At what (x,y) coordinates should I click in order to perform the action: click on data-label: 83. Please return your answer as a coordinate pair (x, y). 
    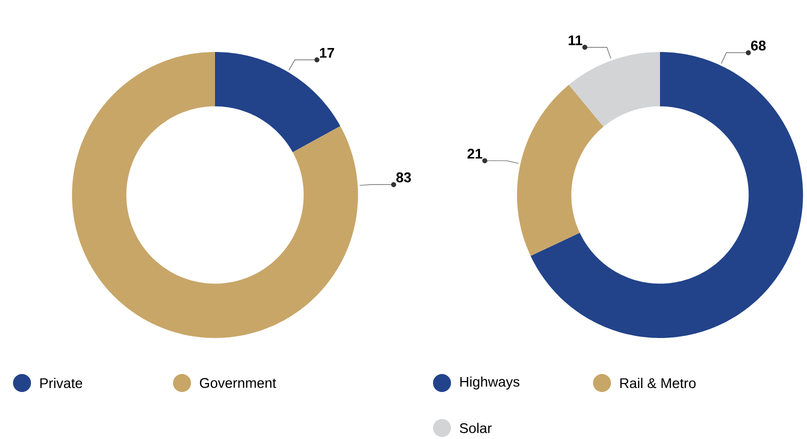
    Looking at the image, I should click on (403, 177).